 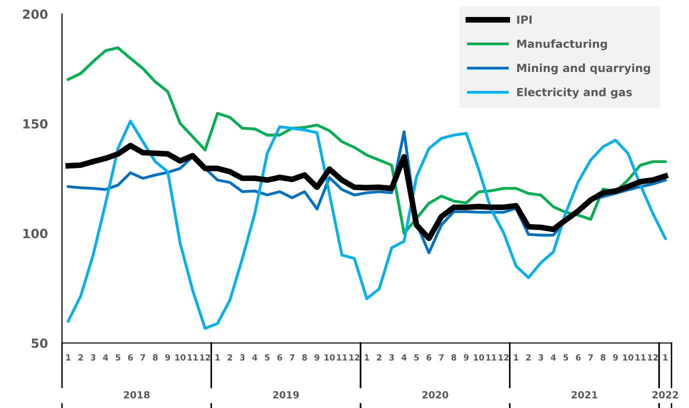 What do you see at coordinates (665, 394) in the screenshot?
I see `text: 2022` at bounding box center [665, 394].